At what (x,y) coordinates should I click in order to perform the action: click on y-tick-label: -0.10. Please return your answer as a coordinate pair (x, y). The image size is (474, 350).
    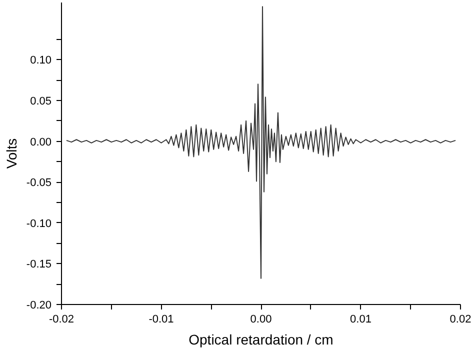
    Looking at the image, I should click on (39, 224).